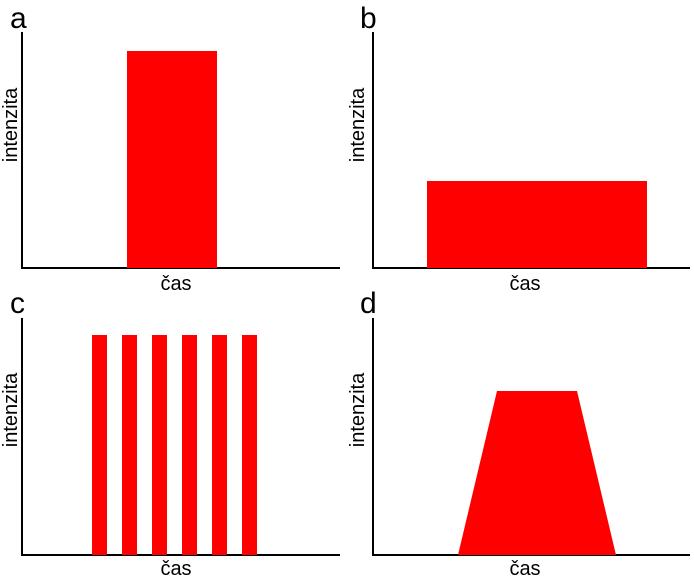 The image size is (694, 577). Describe the element at coordinates (11, 124) in the screenshot. I see `panel-a-y-axis-title: intenzita` at that location.